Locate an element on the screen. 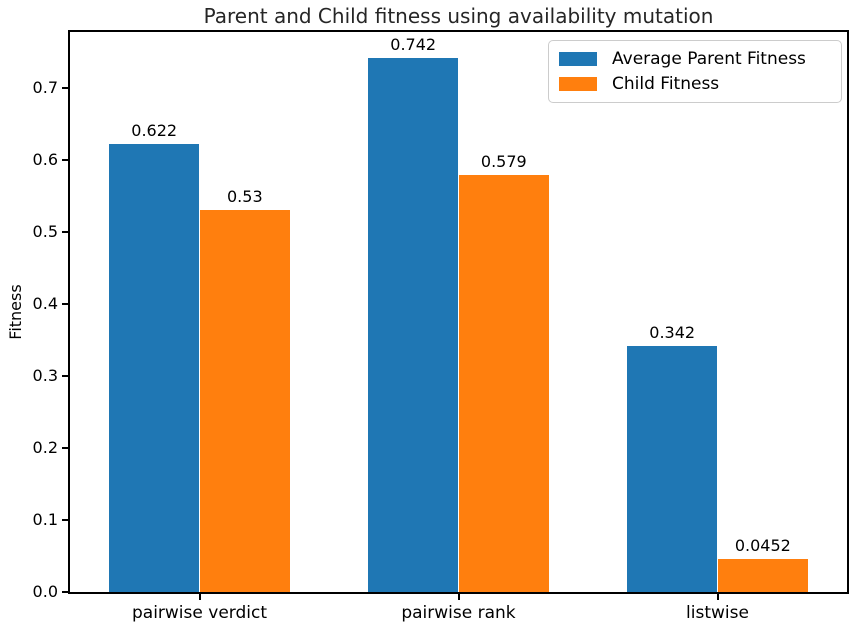 Image resolution: width=850 pixels, height=625 pixels. y-tick-label: 0.0 is located at coordinates (45, 591).